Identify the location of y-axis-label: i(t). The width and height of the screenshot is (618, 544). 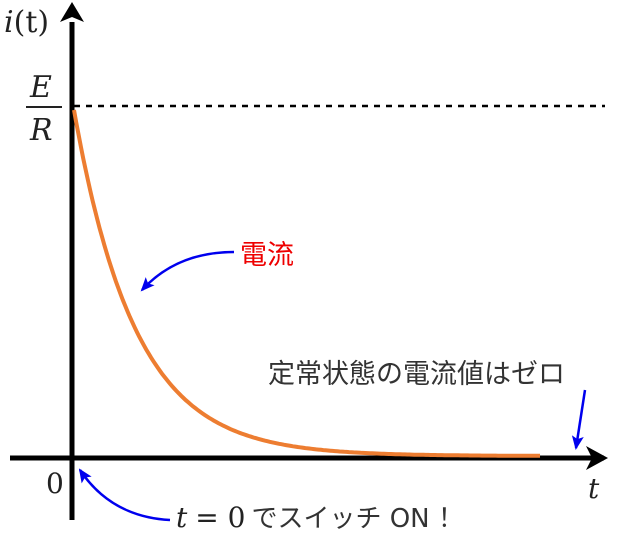
(26, 22).